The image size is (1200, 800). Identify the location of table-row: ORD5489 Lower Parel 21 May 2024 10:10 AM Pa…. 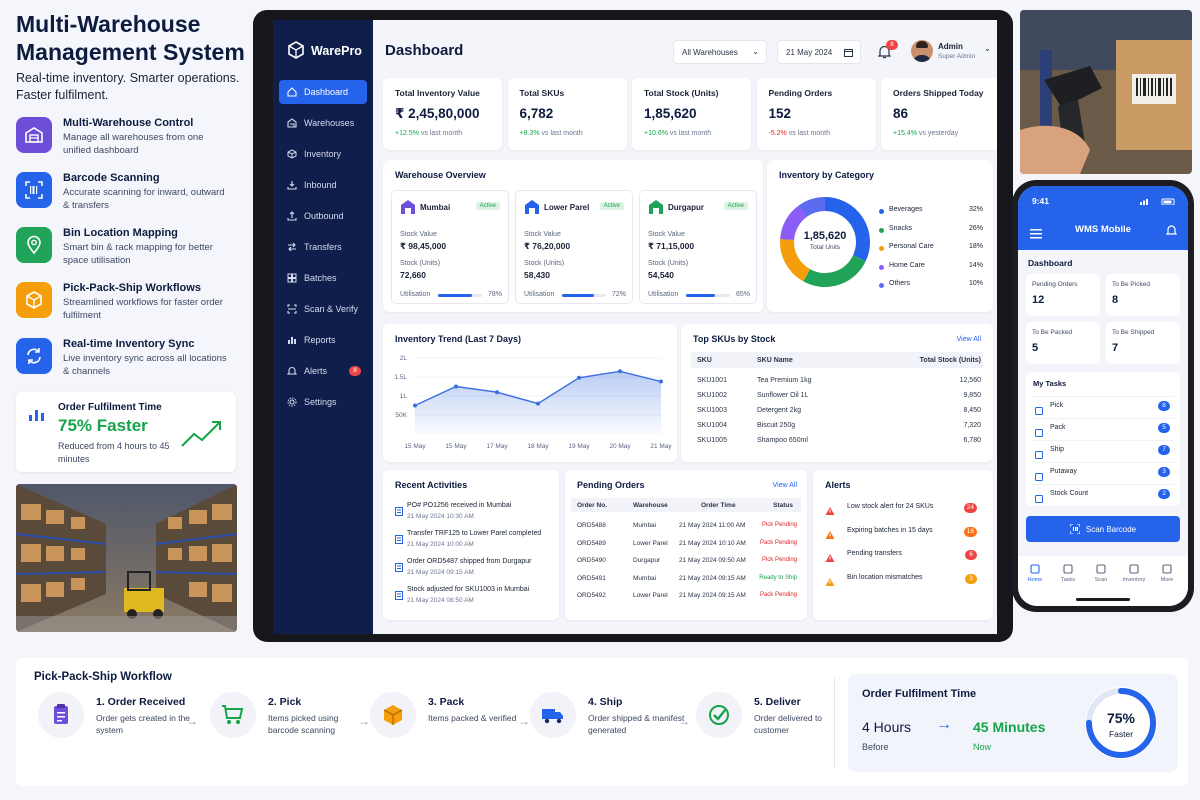
(689, 547).